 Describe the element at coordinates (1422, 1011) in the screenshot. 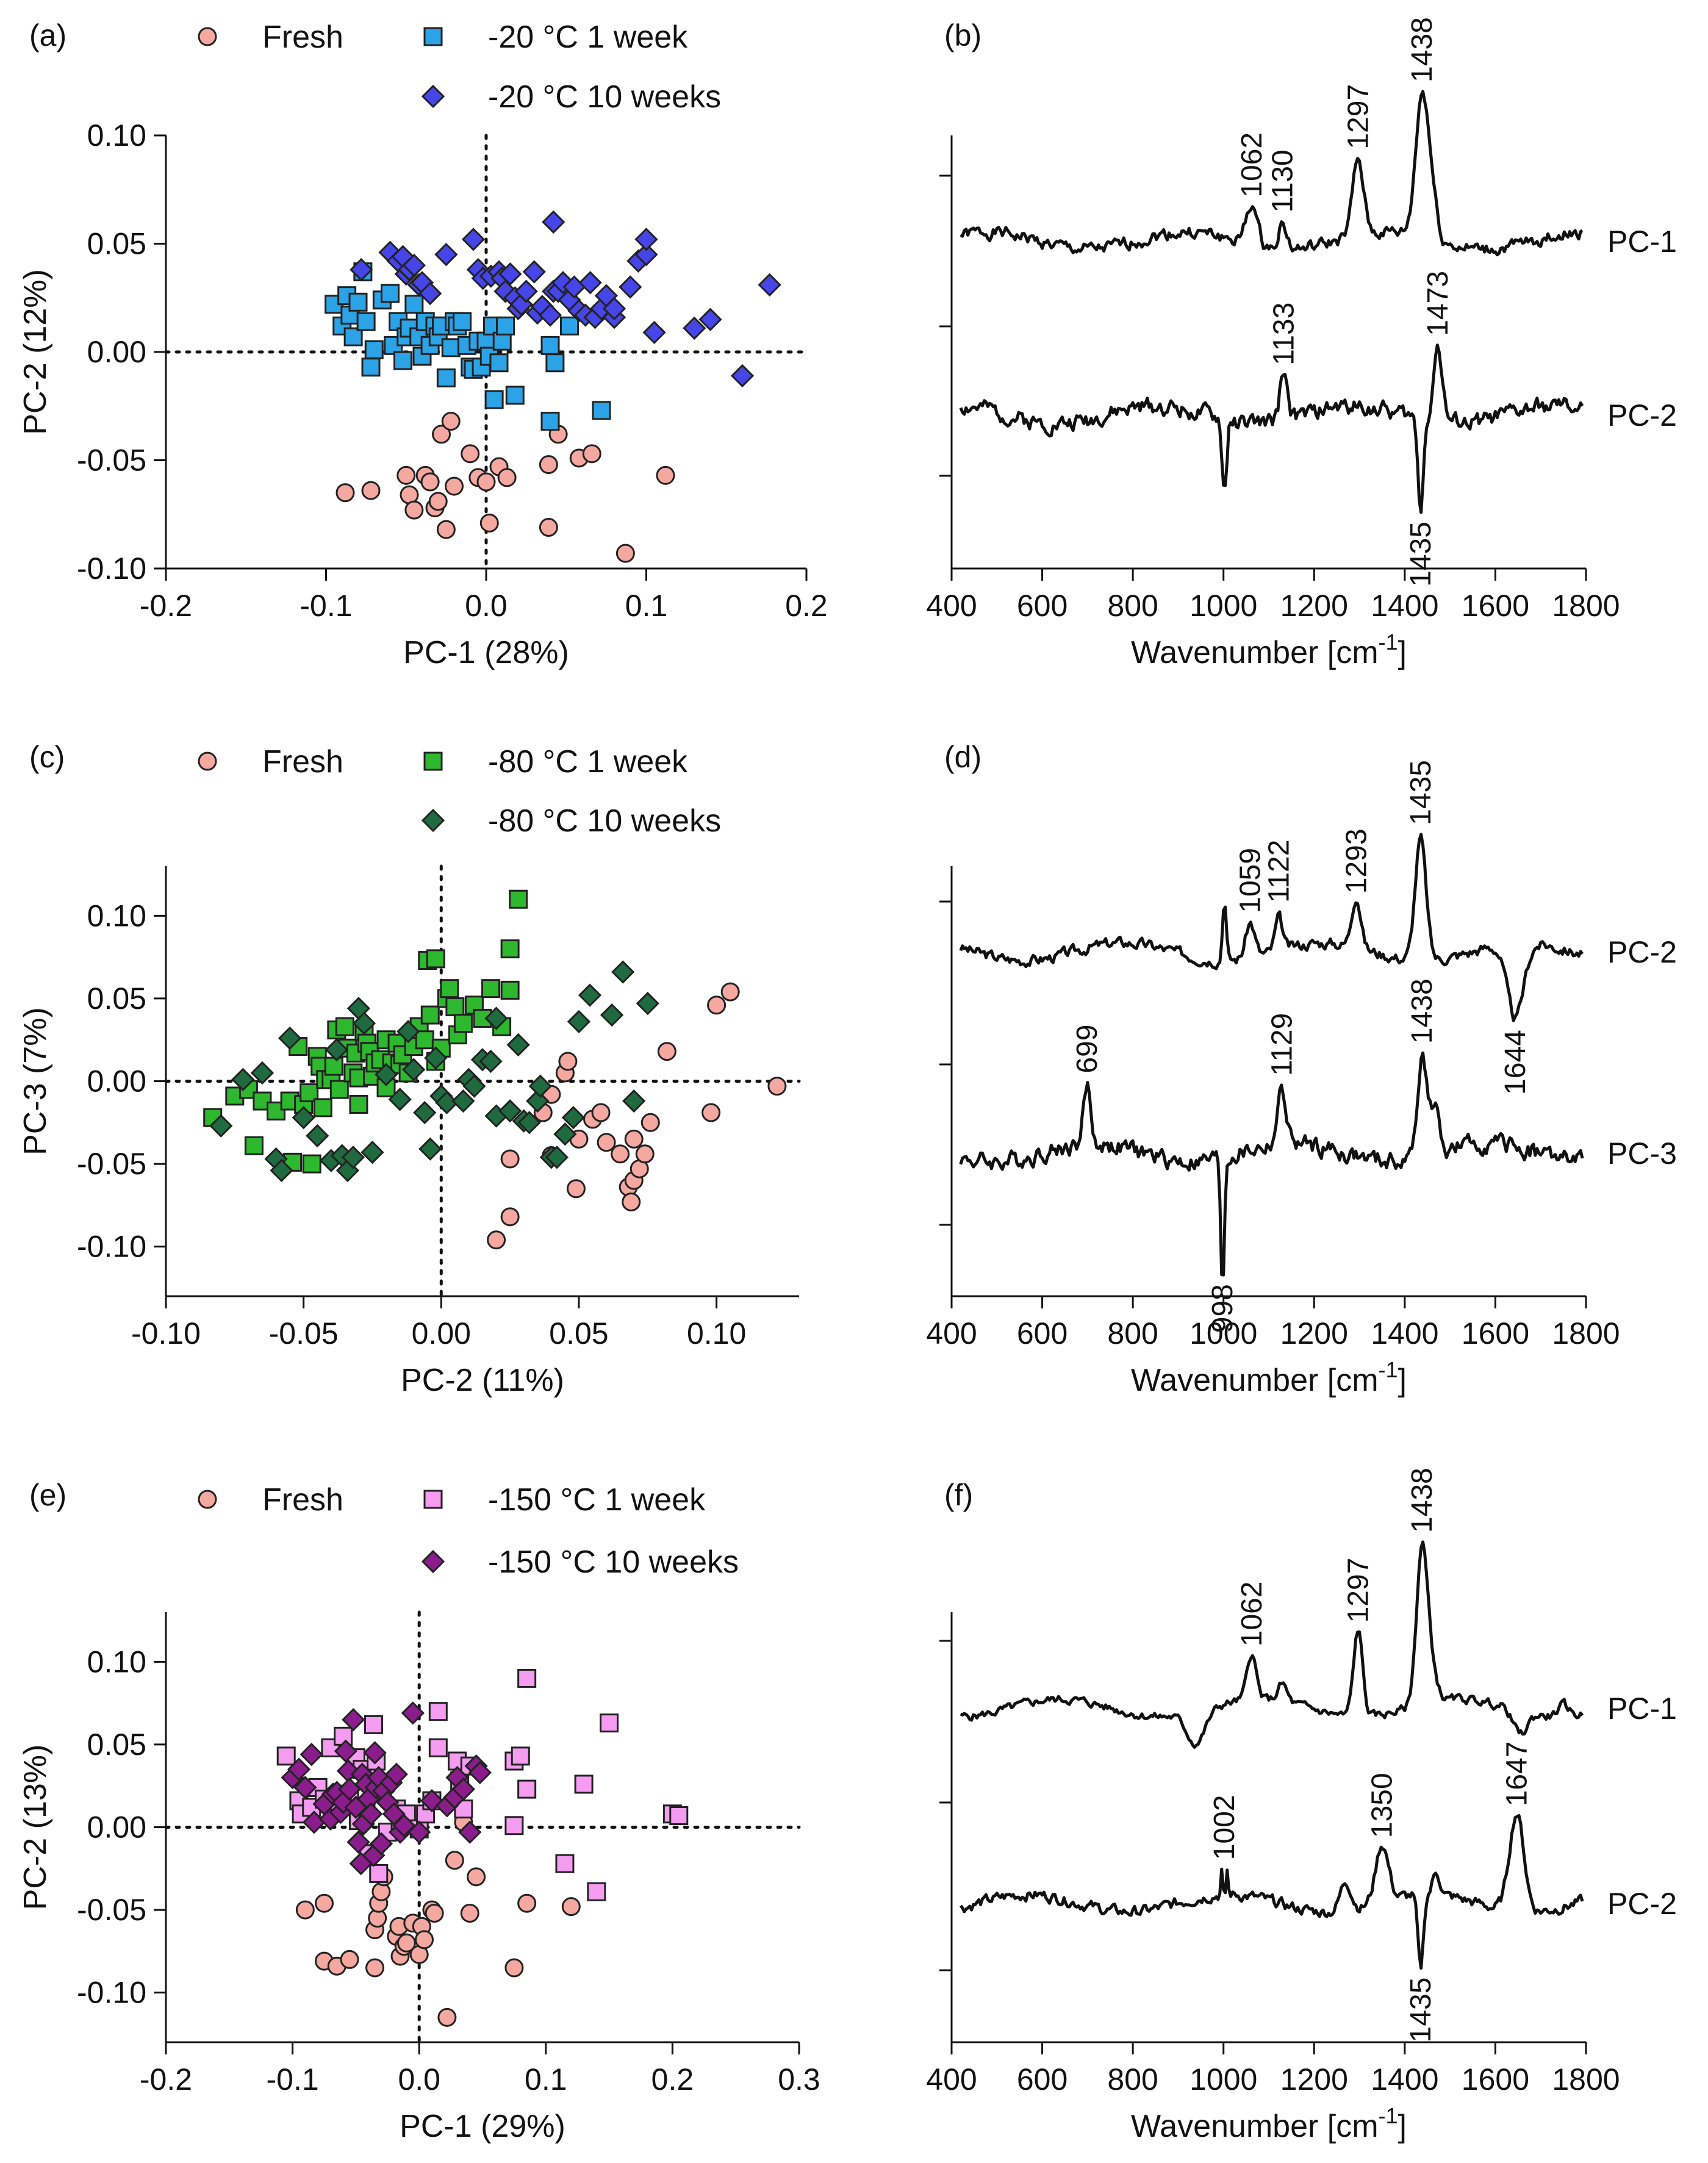

I see `peak-label: 1438` at that location.